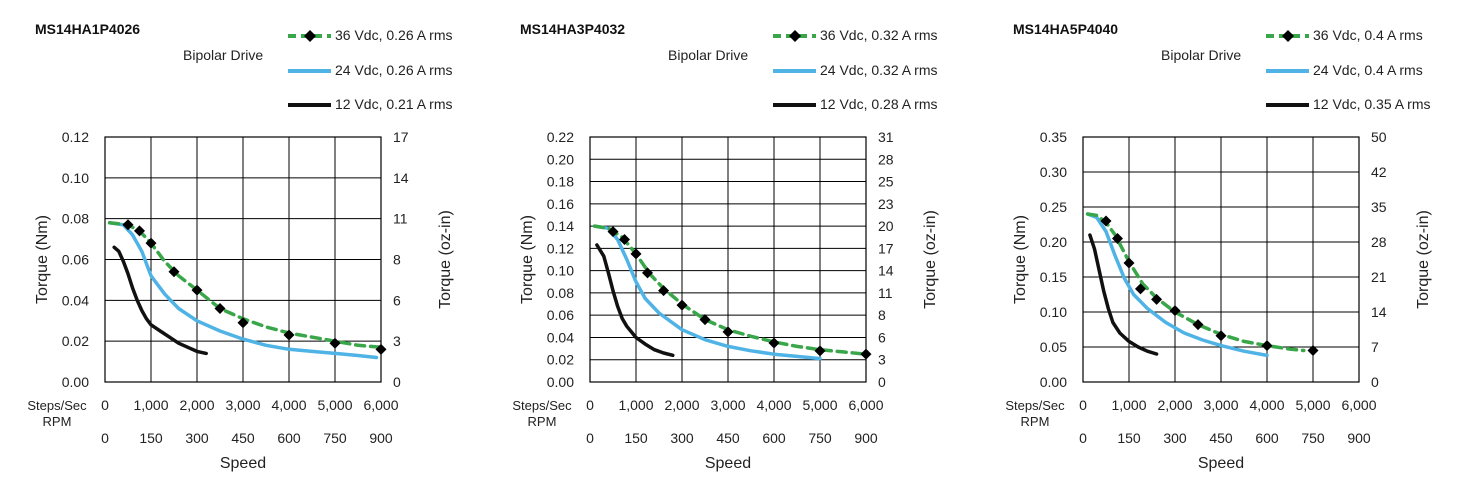 This screenshot has width=1477, height=485. I want to click on y-tick-label: 0.30, so click(1053, 172).